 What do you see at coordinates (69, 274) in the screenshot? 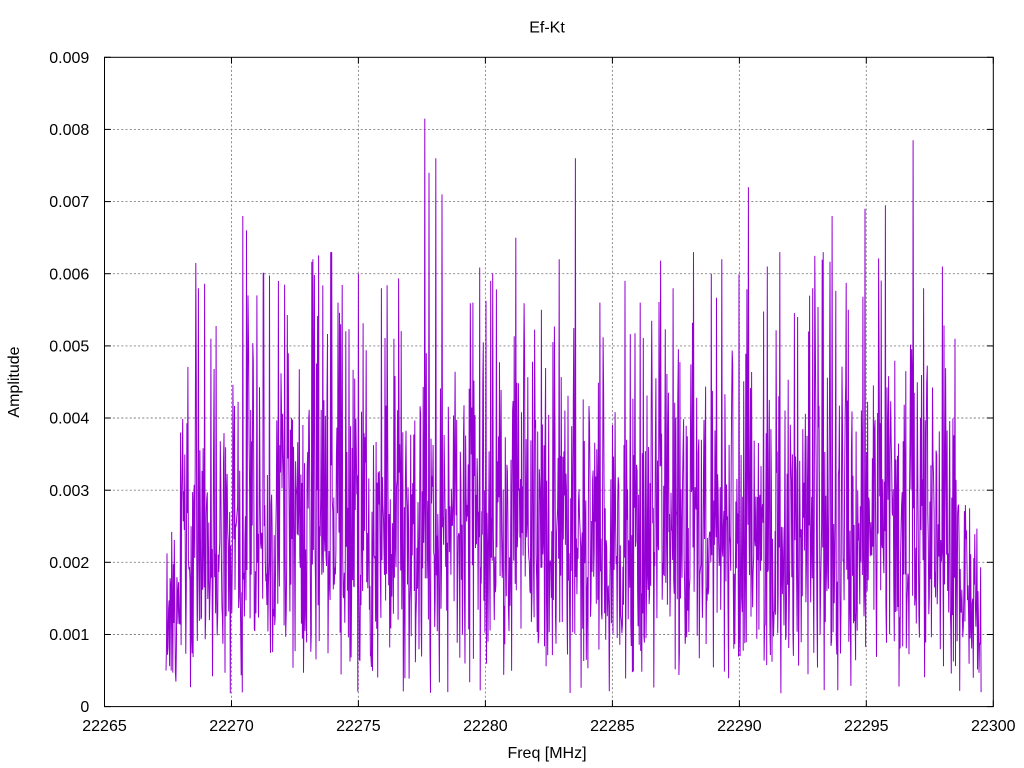
I see `svg-text: 0.006` at bounding box center [69, 274].